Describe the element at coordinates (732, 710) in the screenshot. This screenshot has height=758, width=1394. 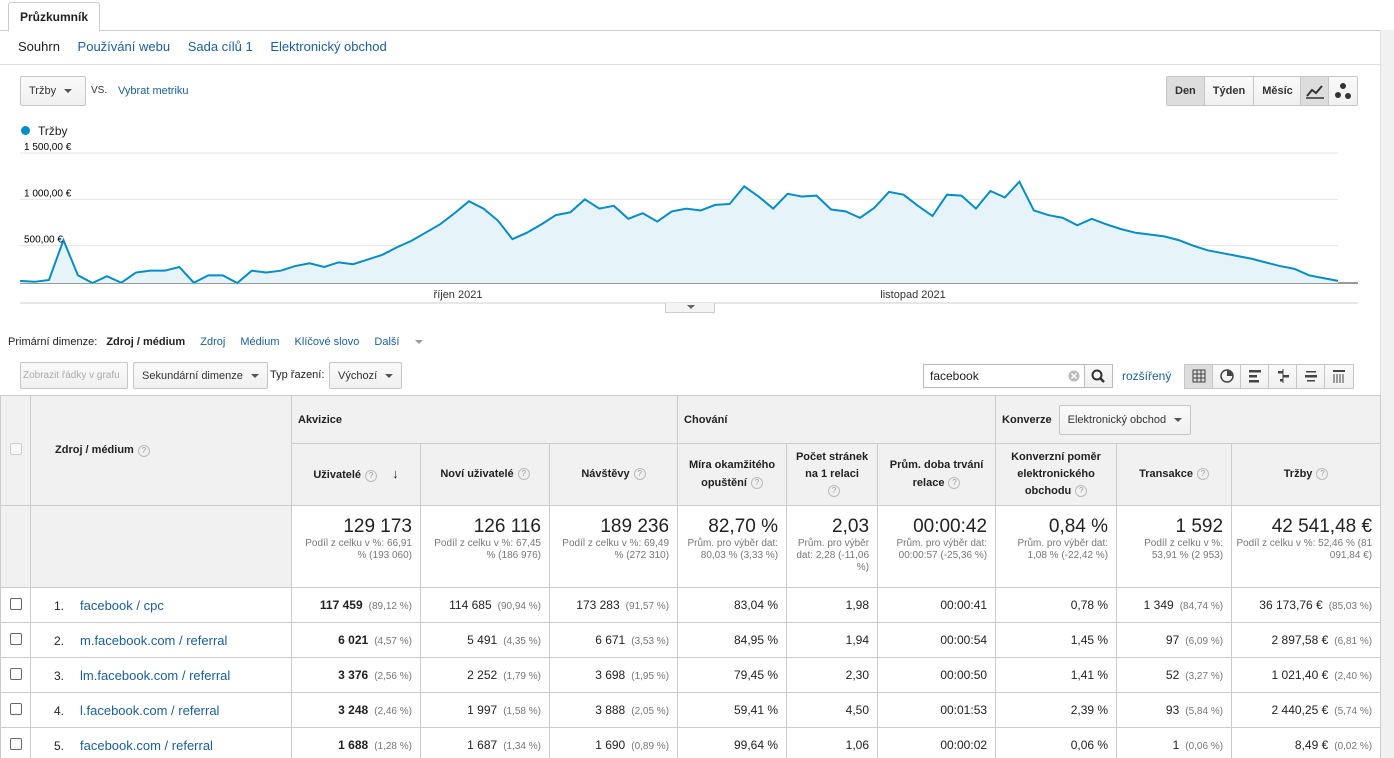
I see `row-bounce: 59,41 %` at that location.